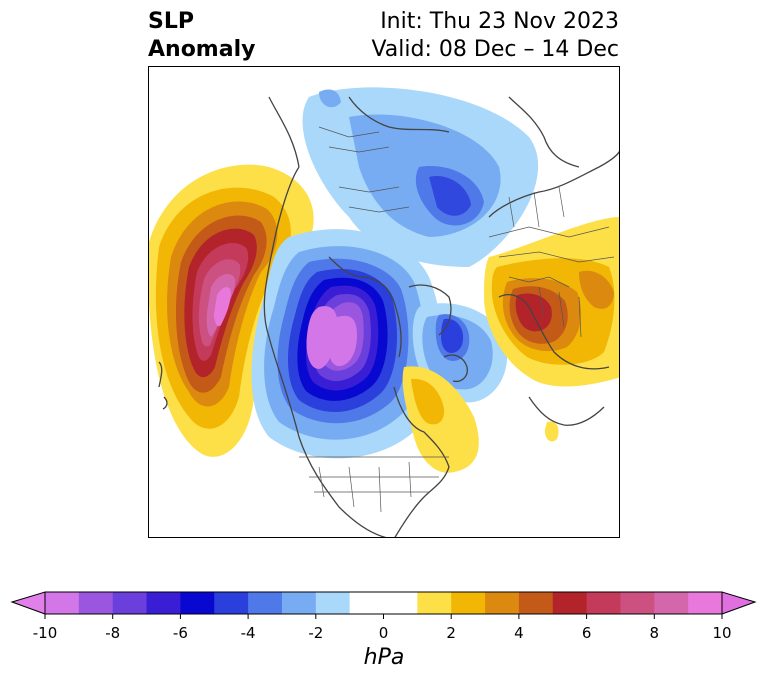 The width and height of the screenshot is (768, 684). I want to click on title-variable-line2: Anomaly, so click(202, 49).